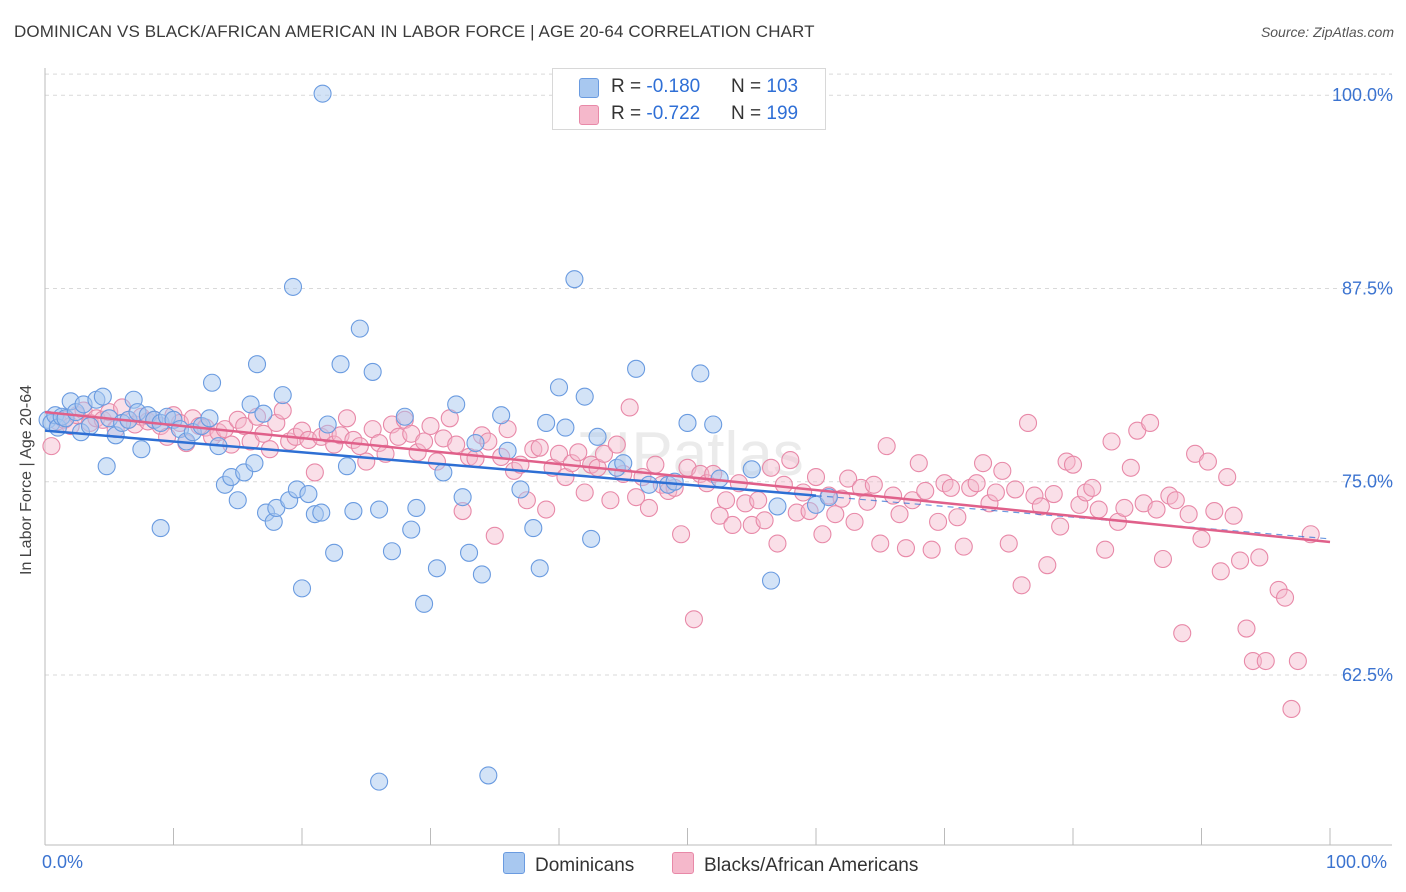 The image size is (1406, 892). Describe the element at coordinates (589, 88) in the screenshot. I see `blue-swatch-icon` at that location.